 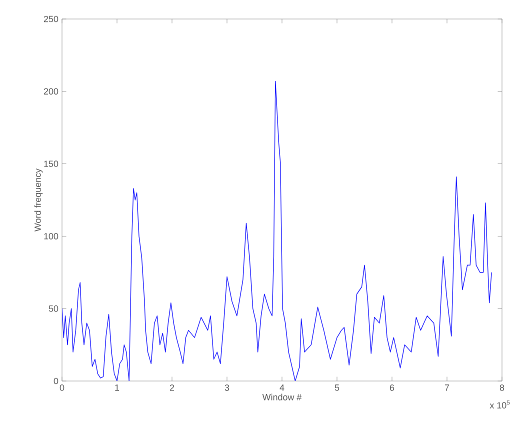 What do you see at coordinates (51, 163) in the screenshot?
I see `y-tick-label: 150` at bounding box center [51, 163].